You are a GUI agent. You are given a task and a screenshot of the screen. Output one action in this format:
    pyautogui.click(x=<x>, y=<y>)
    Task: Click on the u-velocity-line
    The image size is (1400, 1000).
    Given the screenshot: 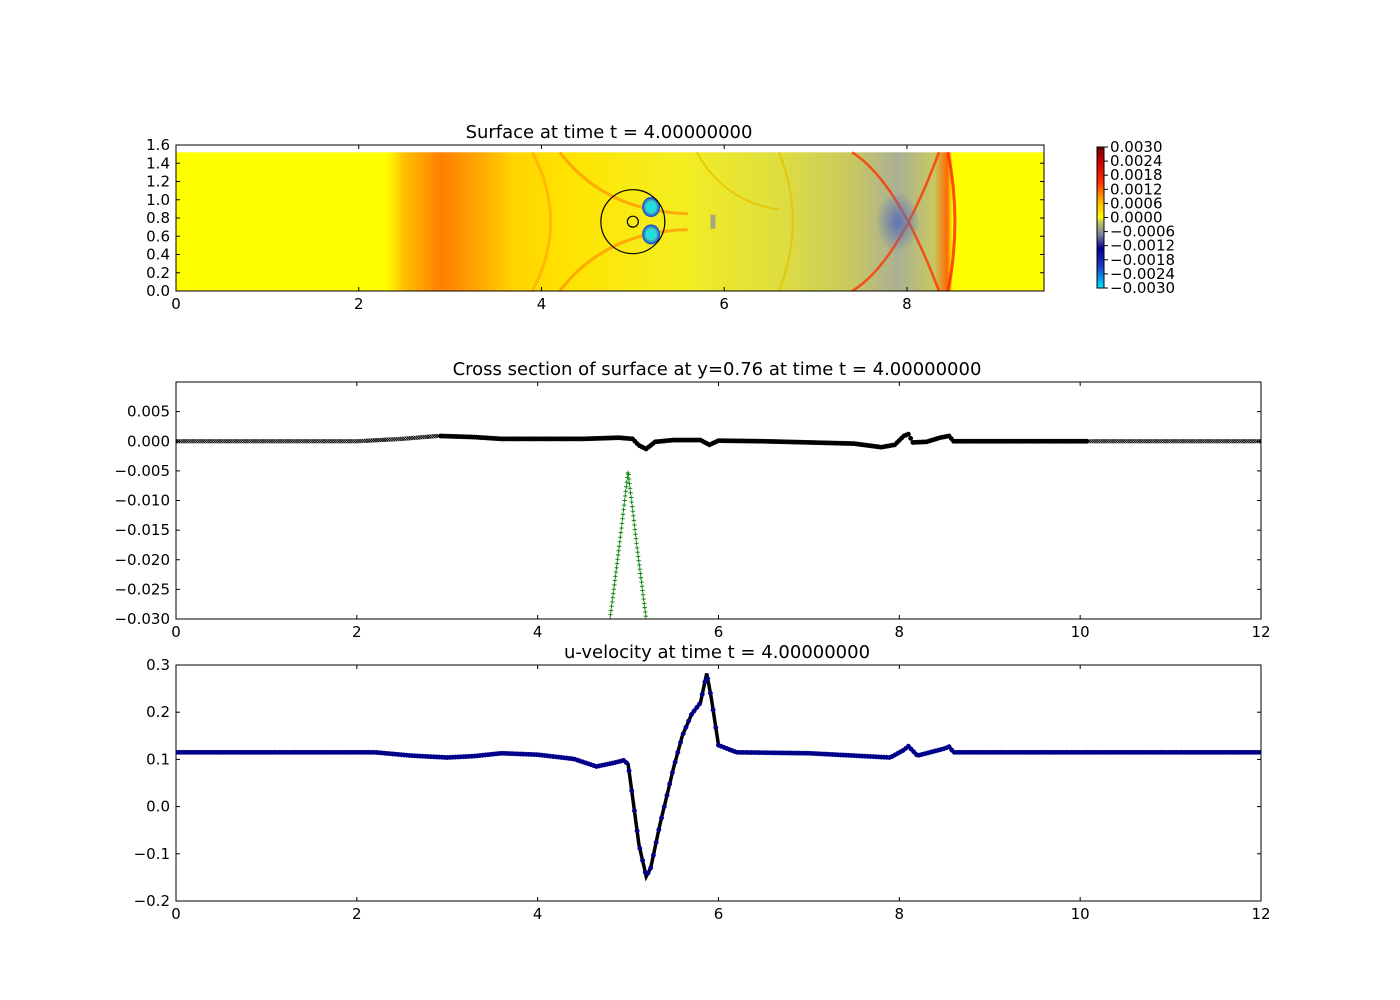 What is the action you would take?
    pyautogui.click(x=764, y=777)
    